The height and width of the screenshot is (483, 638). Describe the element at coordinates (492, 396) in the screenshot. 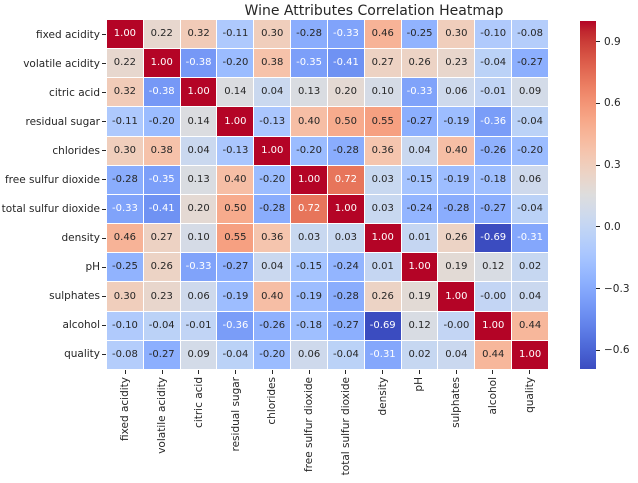

I see `x-axis-label-text: alcohol` at that location.